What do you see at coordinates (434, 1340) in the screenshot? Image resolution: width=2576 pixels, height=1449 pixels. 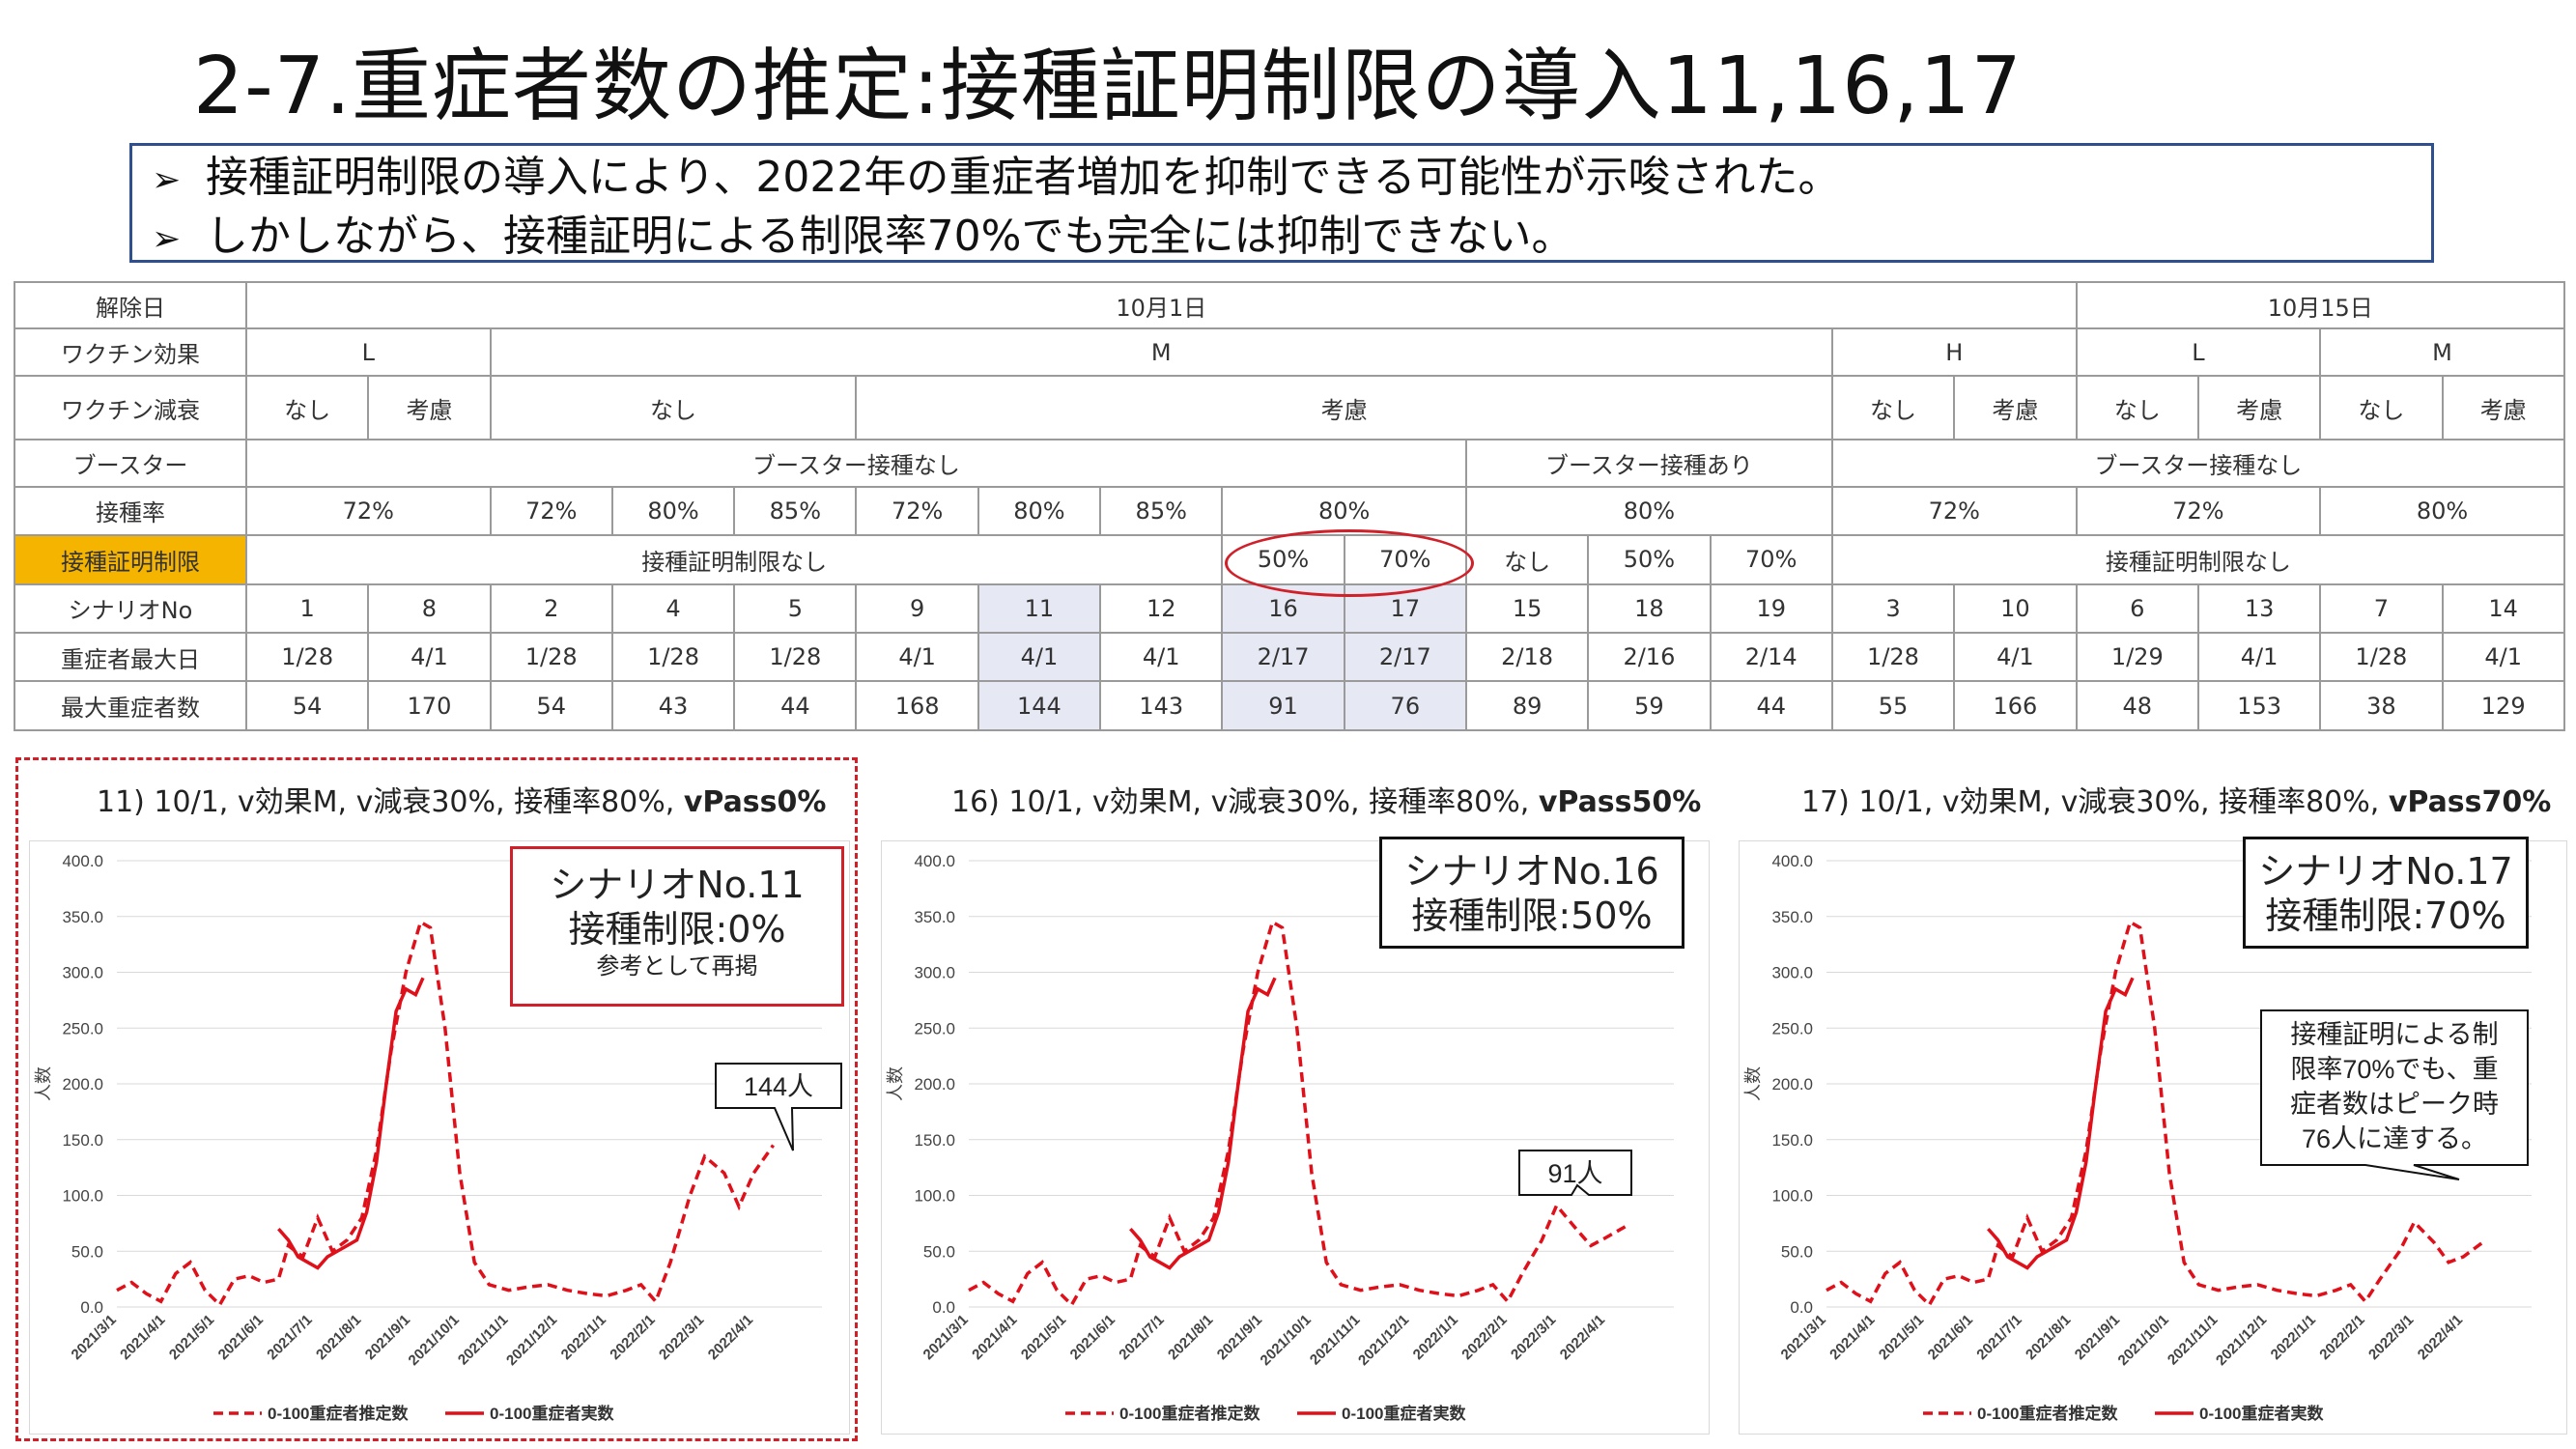 I see `x-tick-label: 2021/10/1` at bounding box center [434, 1340].